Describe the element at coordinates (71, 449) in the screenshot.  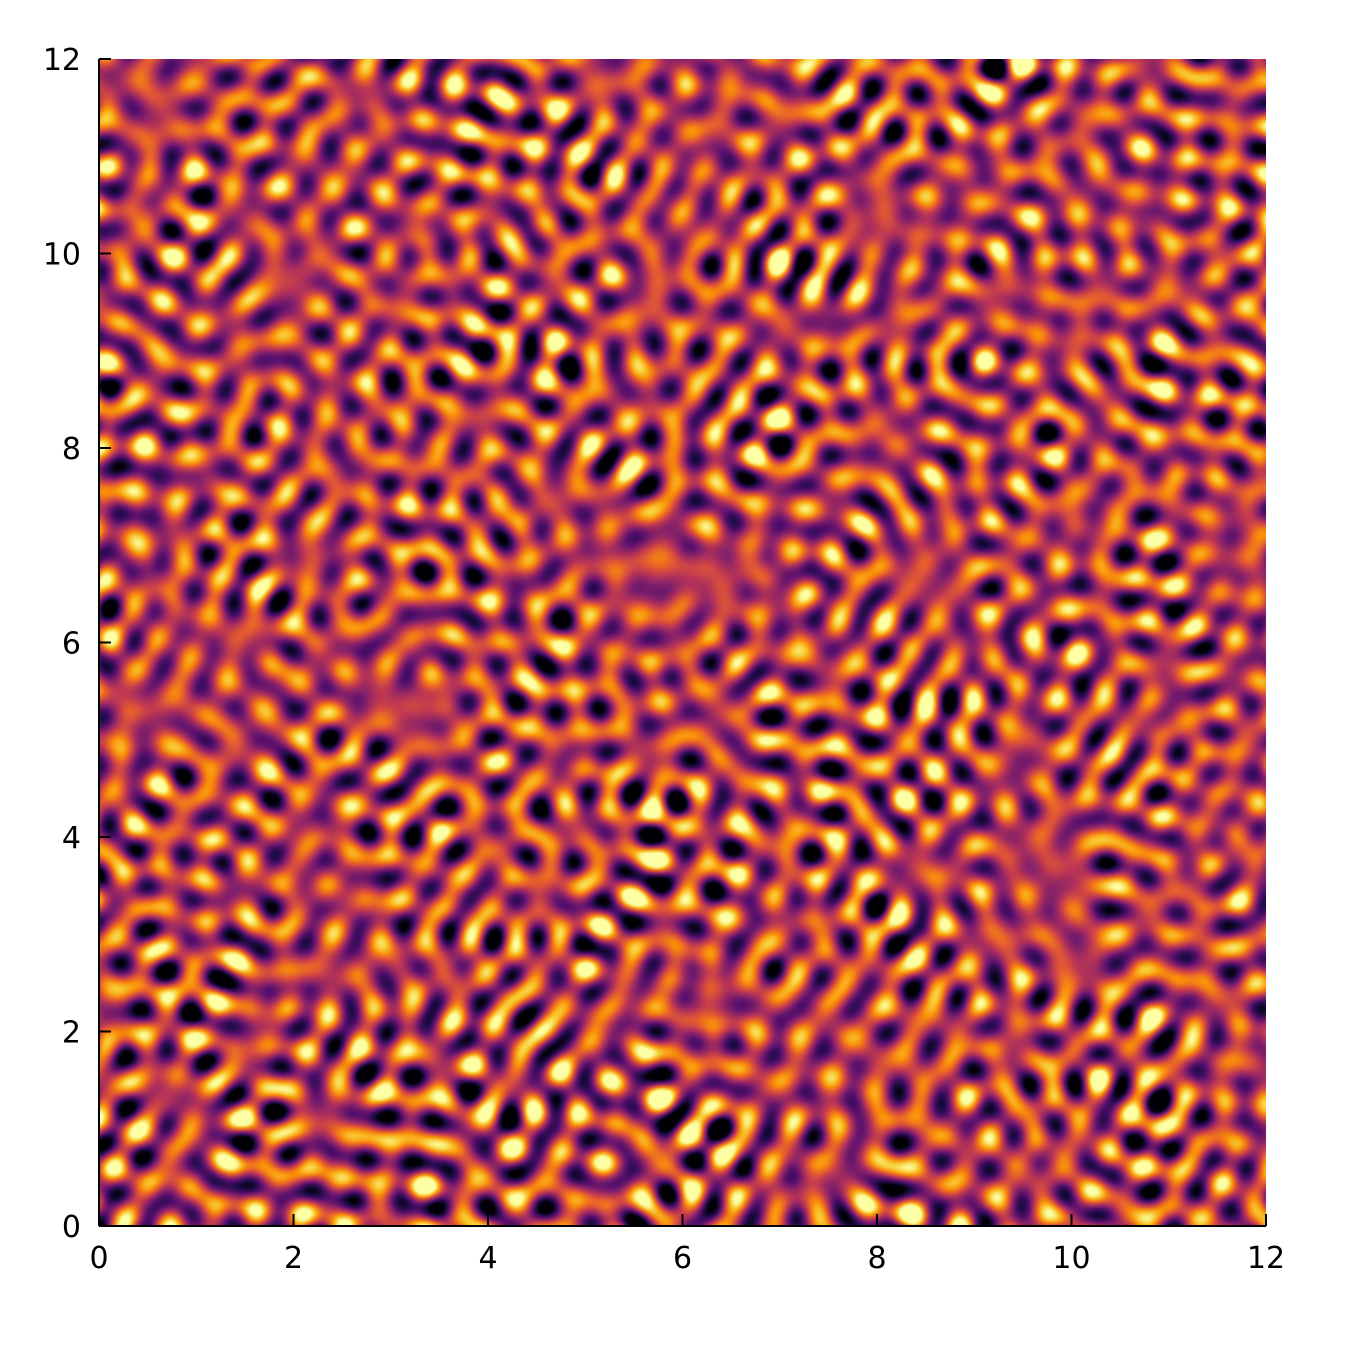
I see `y-tick-label: 8` at that location.